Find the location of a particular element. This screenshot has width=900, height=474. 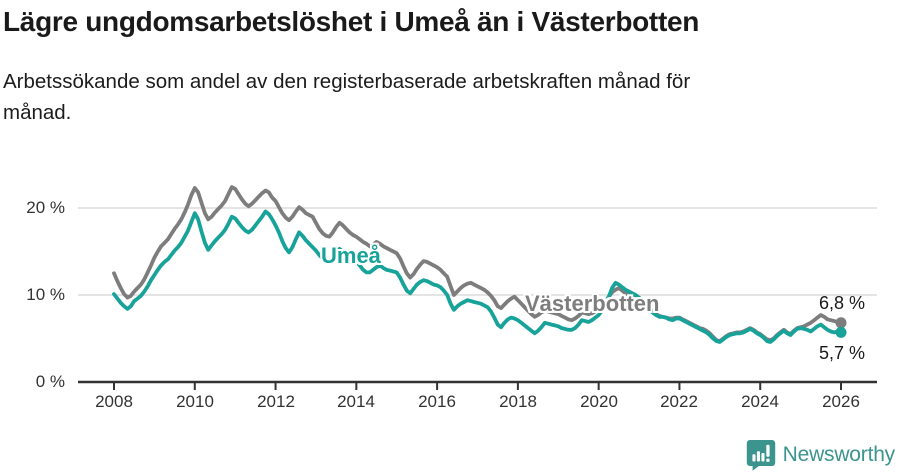

newsworthy-brand-text: Newsworthy is located at coordinates (839, 454).